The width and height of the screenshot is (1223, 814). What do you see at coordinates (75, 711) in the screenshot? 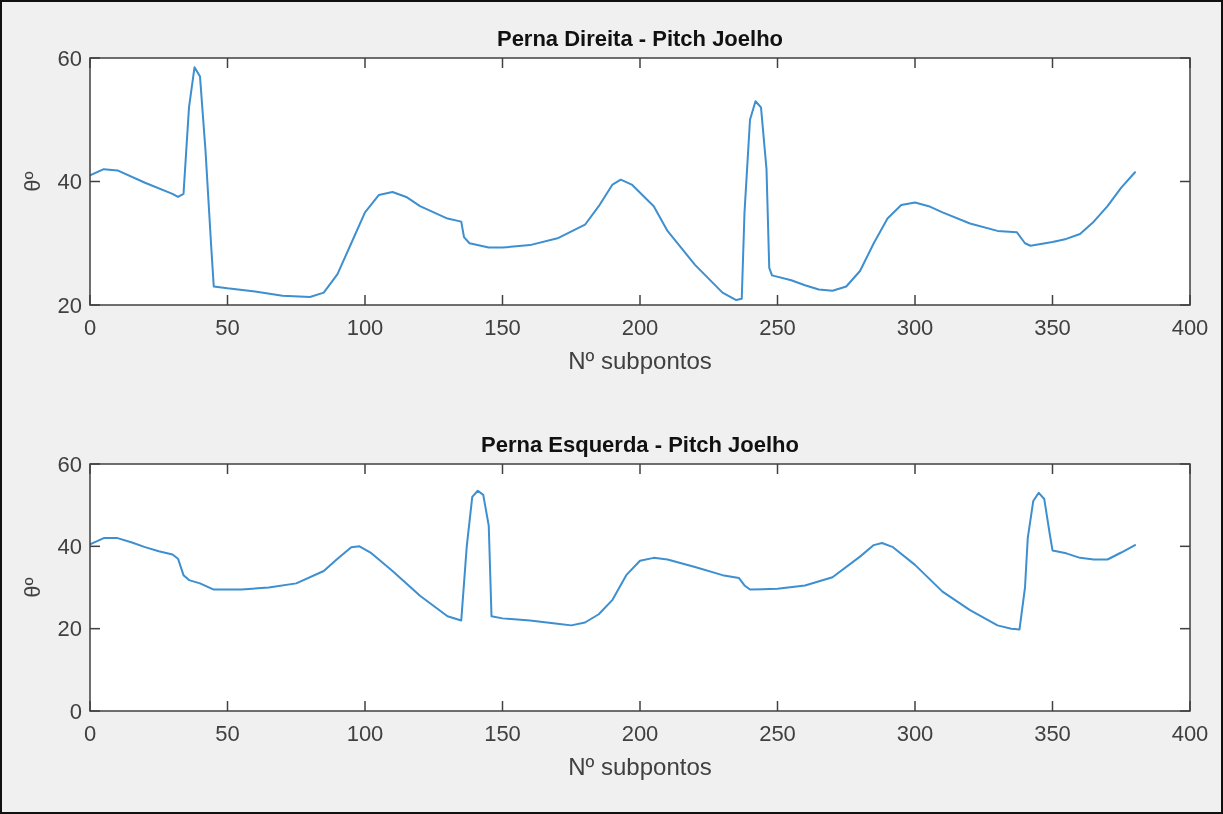
I see `y-tick-label: 0` at bounding box center [75, 711].